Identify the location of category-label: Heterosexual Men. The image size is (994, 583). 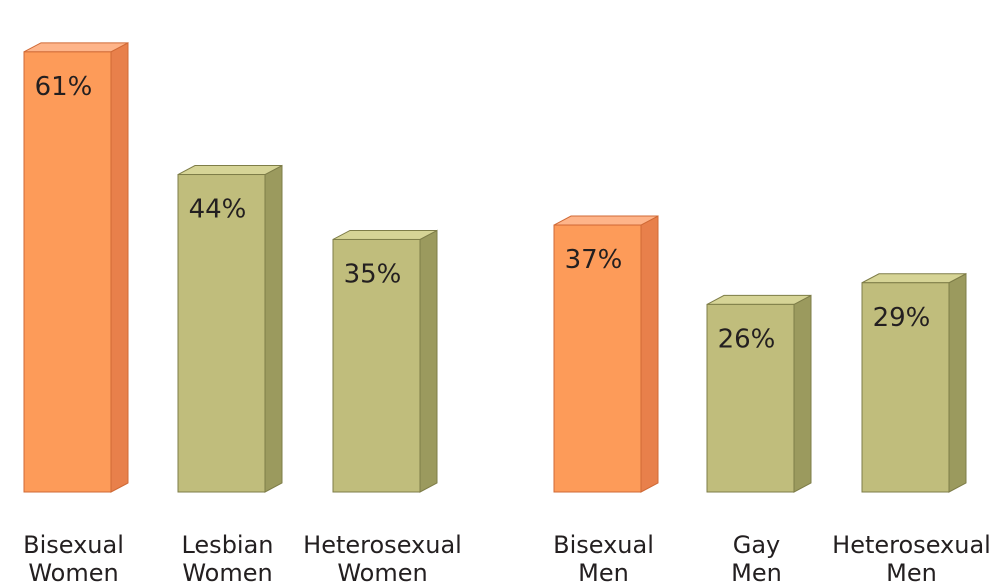
(911, 557).